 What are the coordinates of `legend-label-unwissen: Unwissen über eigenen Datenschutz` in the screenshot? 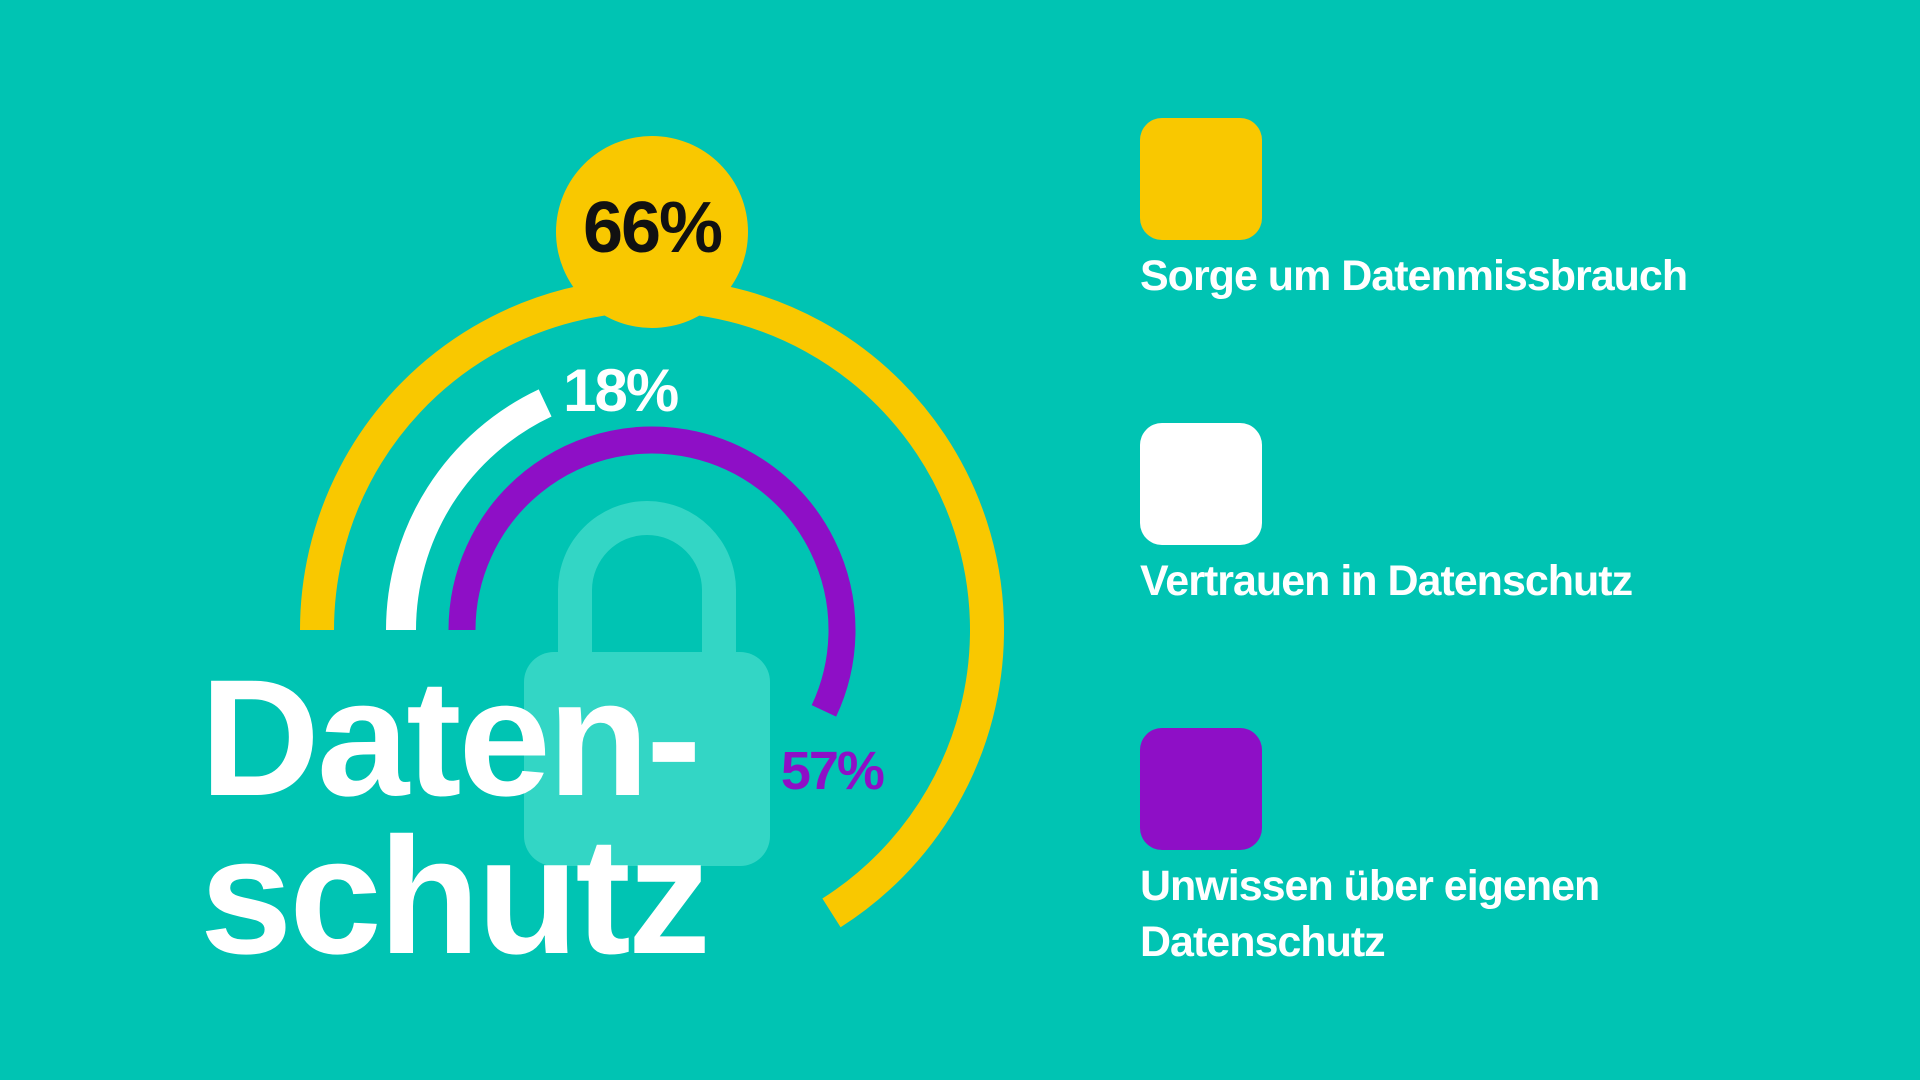 It's located at (1370, 914).